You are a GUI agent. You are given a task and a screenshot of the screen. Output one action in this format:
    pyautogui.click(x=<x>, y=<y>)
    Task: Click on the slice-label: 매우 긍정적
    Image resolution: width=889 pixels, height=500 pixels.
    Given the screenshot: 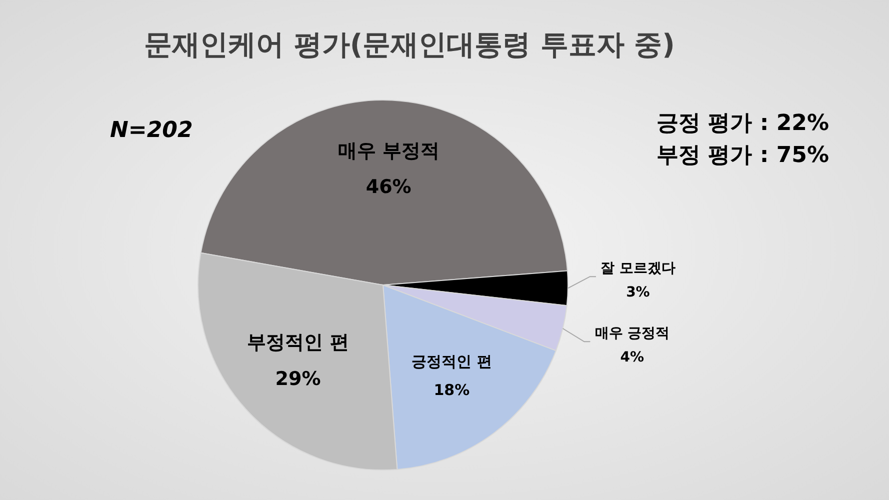 What is the action you would take?
    pyautogui.click(x=632, y=334)
    